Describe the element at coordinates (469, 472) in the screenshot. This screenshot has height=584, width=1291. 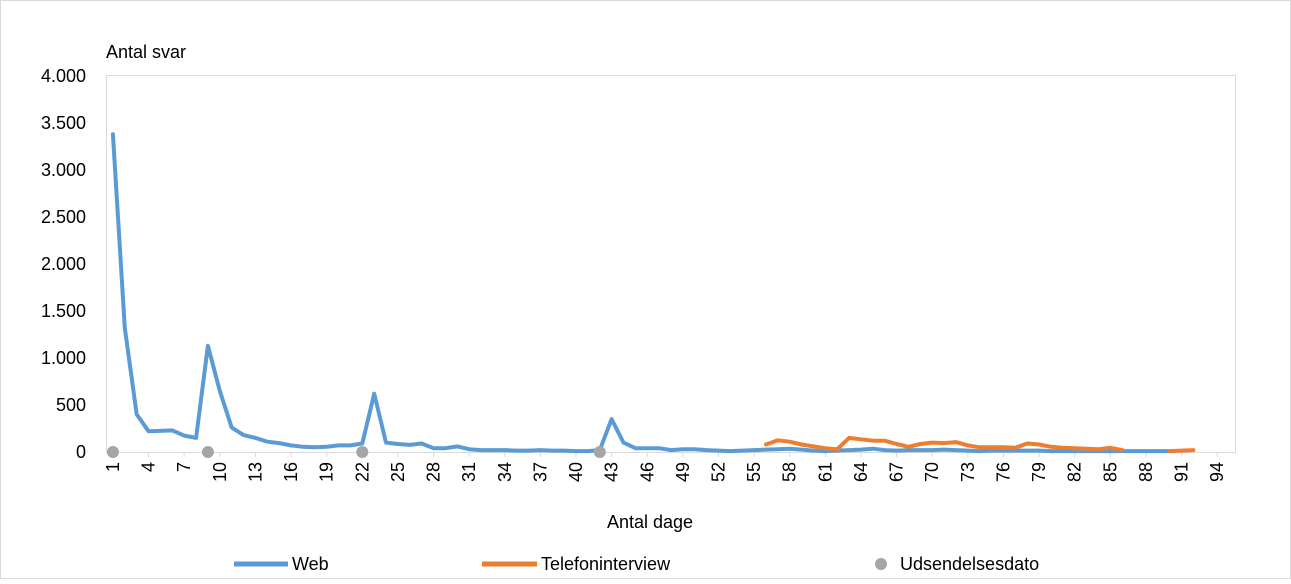
I see `x-tick-label: 31` at that location.